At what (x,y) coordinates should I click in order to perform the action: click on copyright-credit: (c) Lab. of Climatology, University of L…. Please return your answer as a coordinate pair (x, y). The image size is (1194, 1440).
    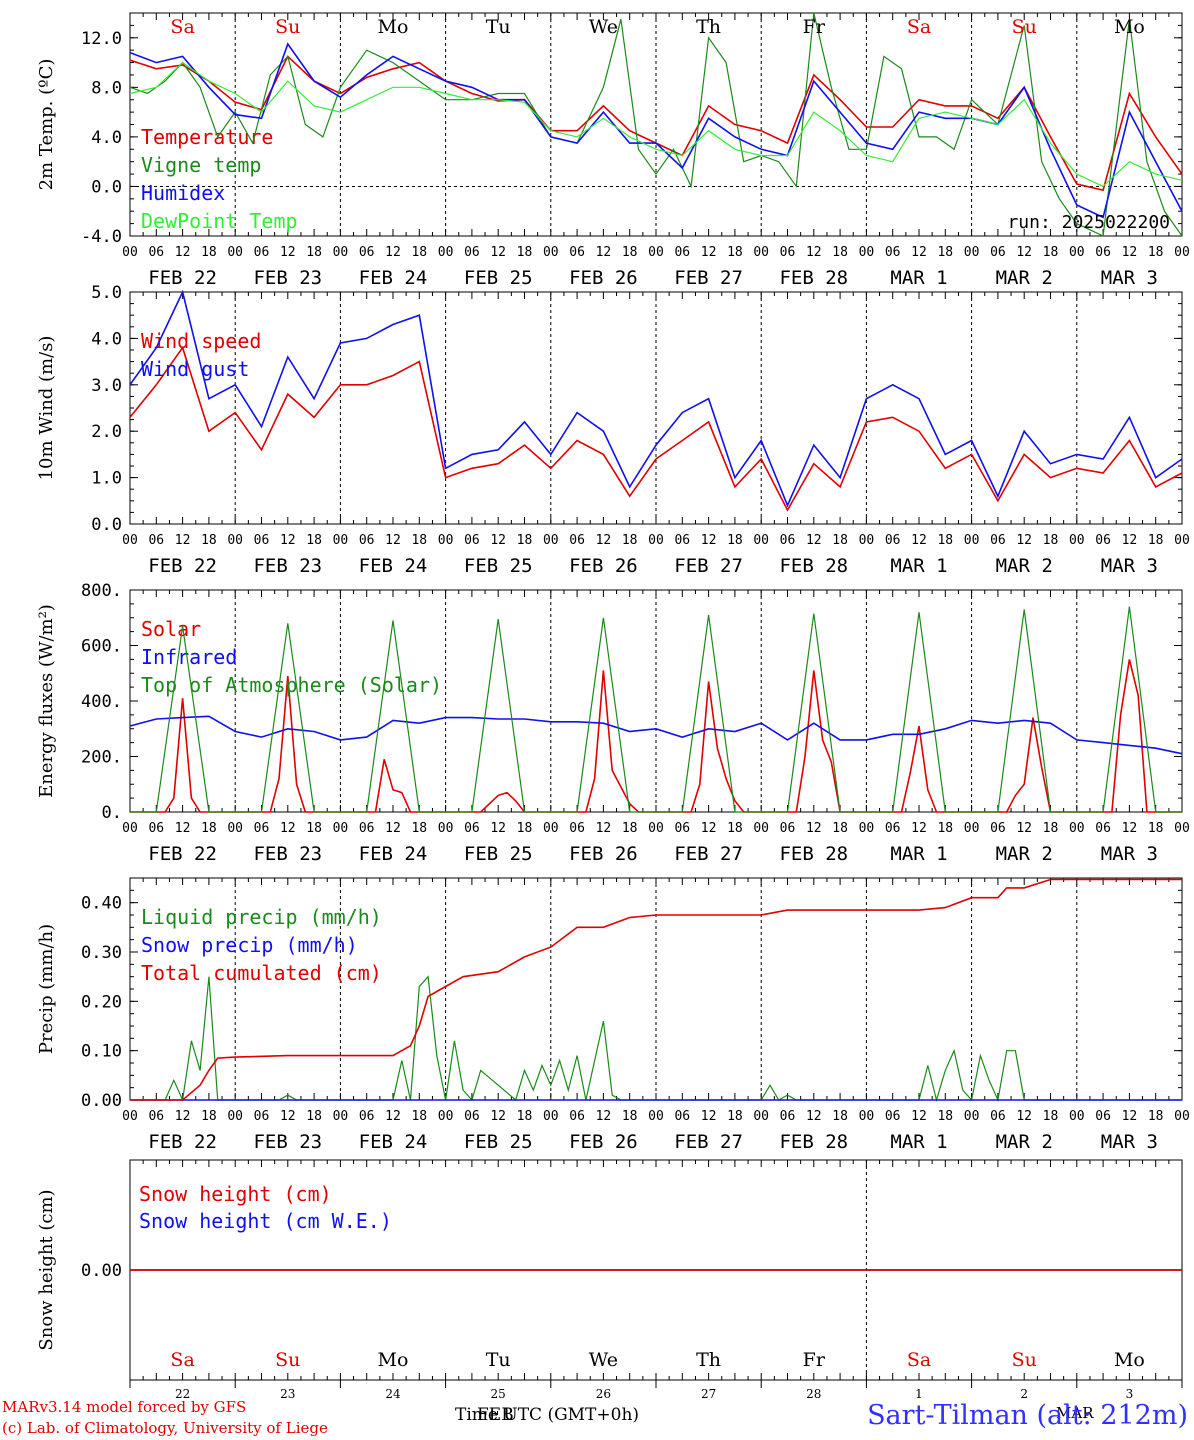
    Looking at the image, I should click on (165, 1428).